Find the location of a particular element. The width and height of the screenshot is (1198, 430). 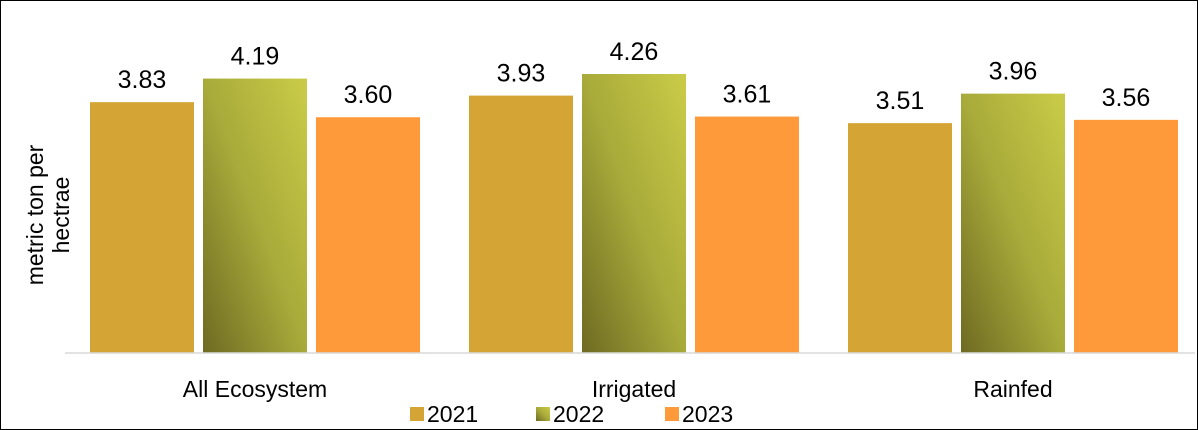

category-label-rainfed: Rainfed is located at coordinates (1012, 389).